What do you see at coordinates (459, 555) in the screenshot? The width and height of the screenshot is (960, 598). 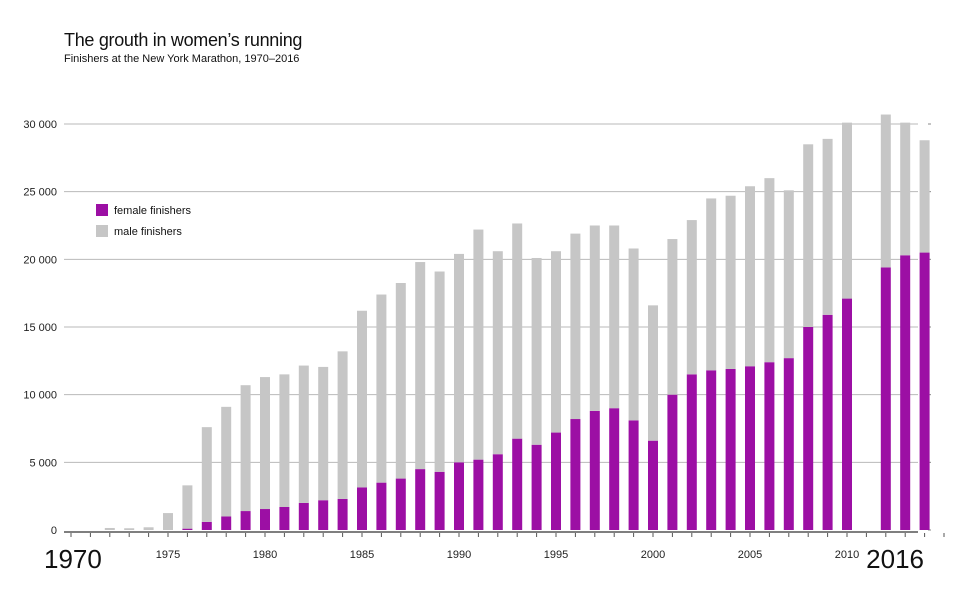 I see `x-tick-label: 1990` at bounding box center [459, 555].